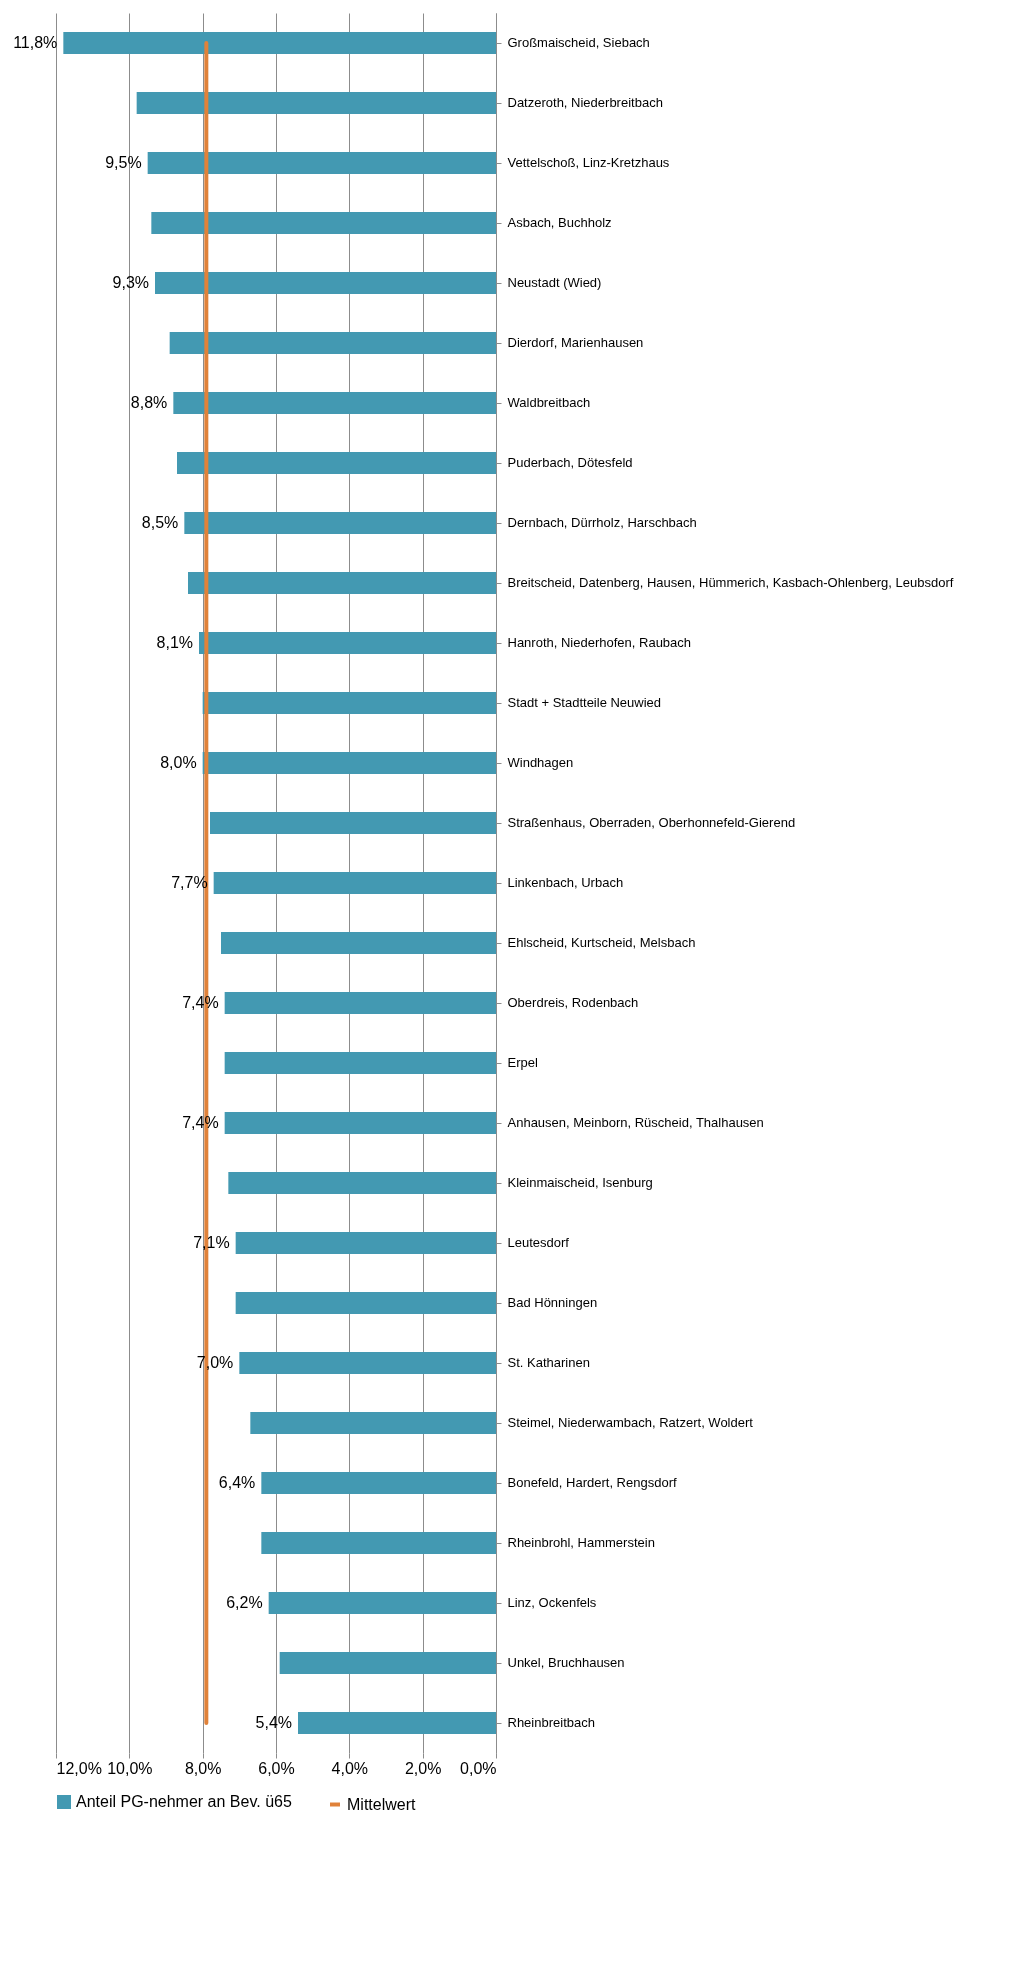 This screenshot has height=1970, width=1017. Describe the element at coordinates (540, 762) in the screenshot. I see `y-tick-label: Windhagen` at that location.